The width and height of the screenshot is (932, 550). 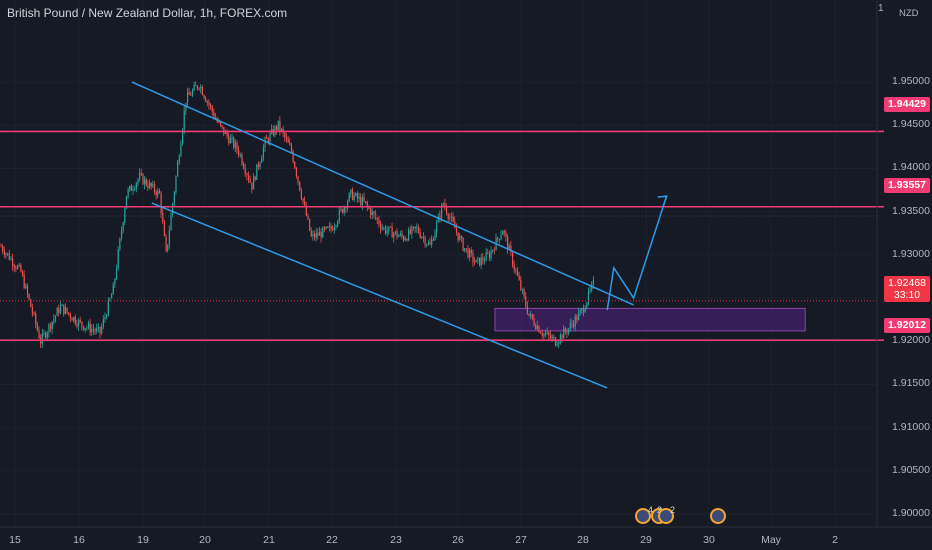 I want to click on currency-label: NZD, so click(x=909, y=13).